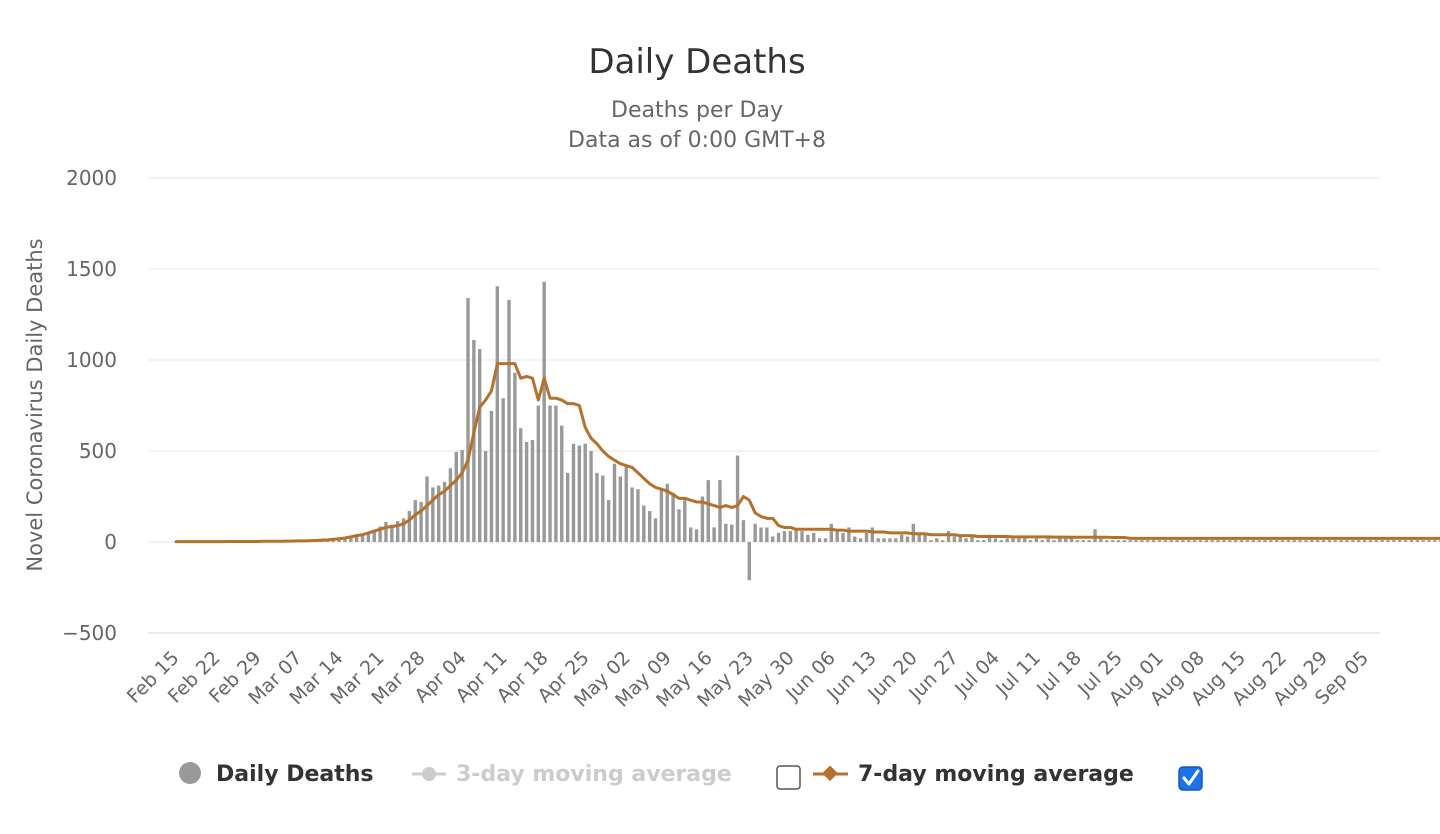 This screenshot has width=1440, height=834. Describe the element at coordinates (788, 777) in the screenshot. I see `checkbox-three-day-average` at that location.